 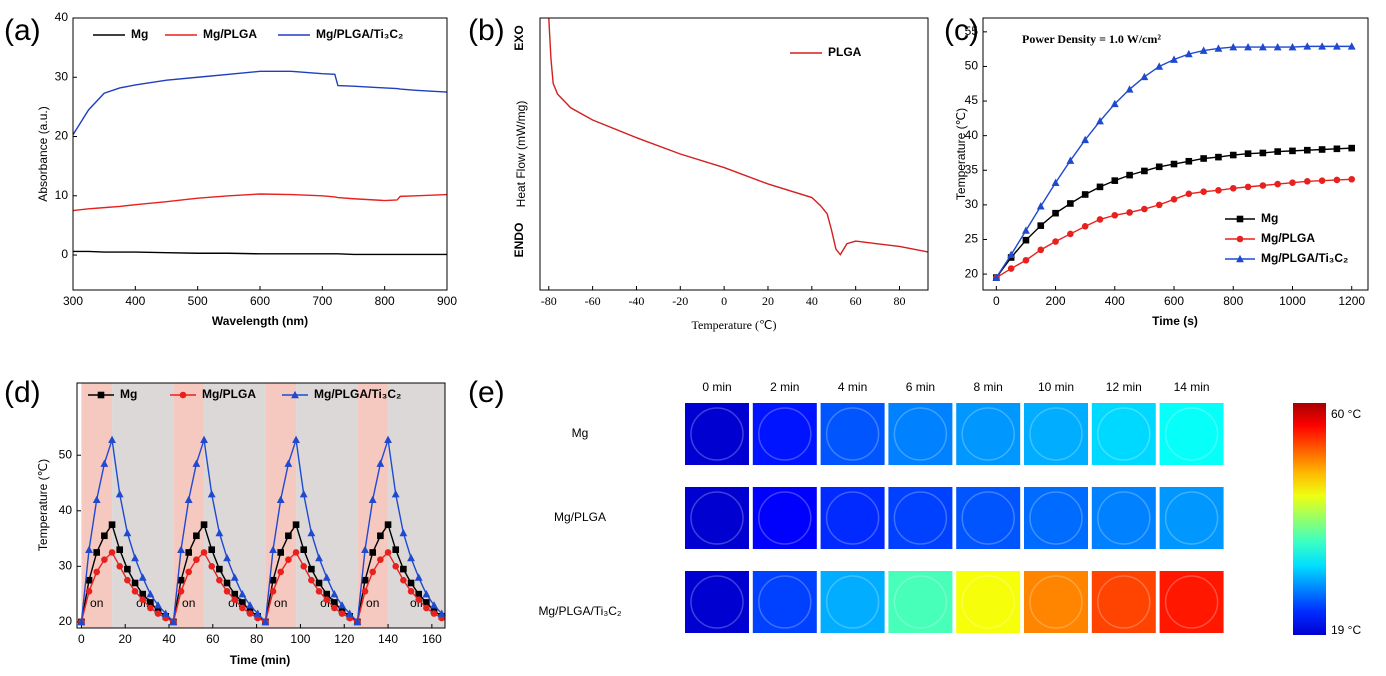 What do you see at coordinates (62, 136) in the screenshot?
I see `y-tick-label: 20` at bounding box center [62, 136].